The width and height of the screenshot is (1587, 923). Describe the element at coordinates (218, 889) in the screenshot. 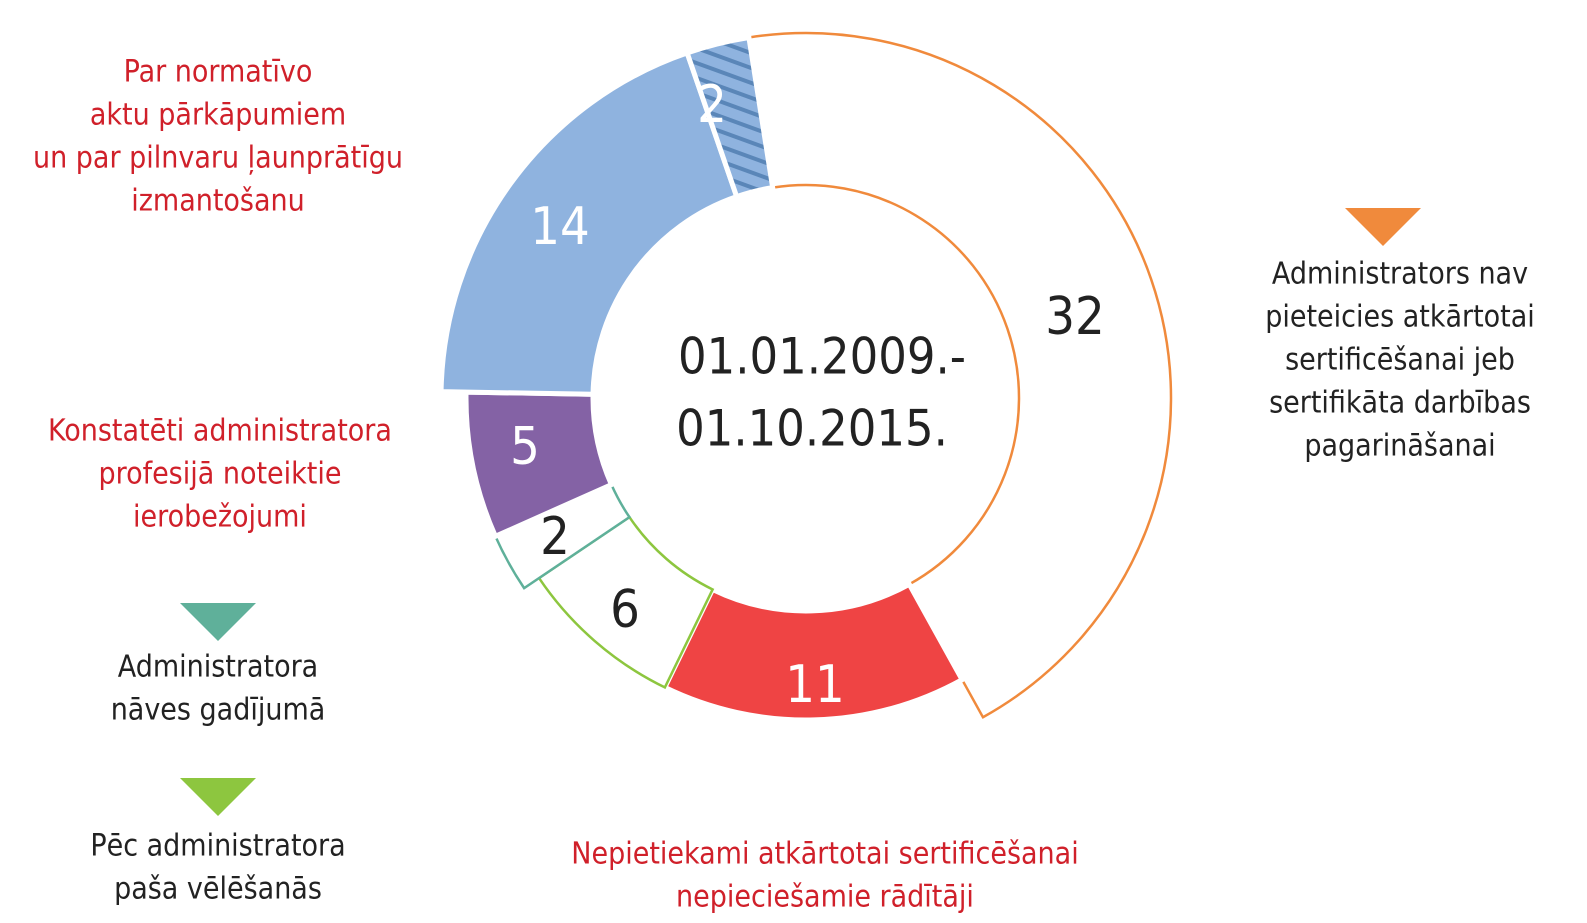

I see `category-label: paša vēlēšanās` at that location.